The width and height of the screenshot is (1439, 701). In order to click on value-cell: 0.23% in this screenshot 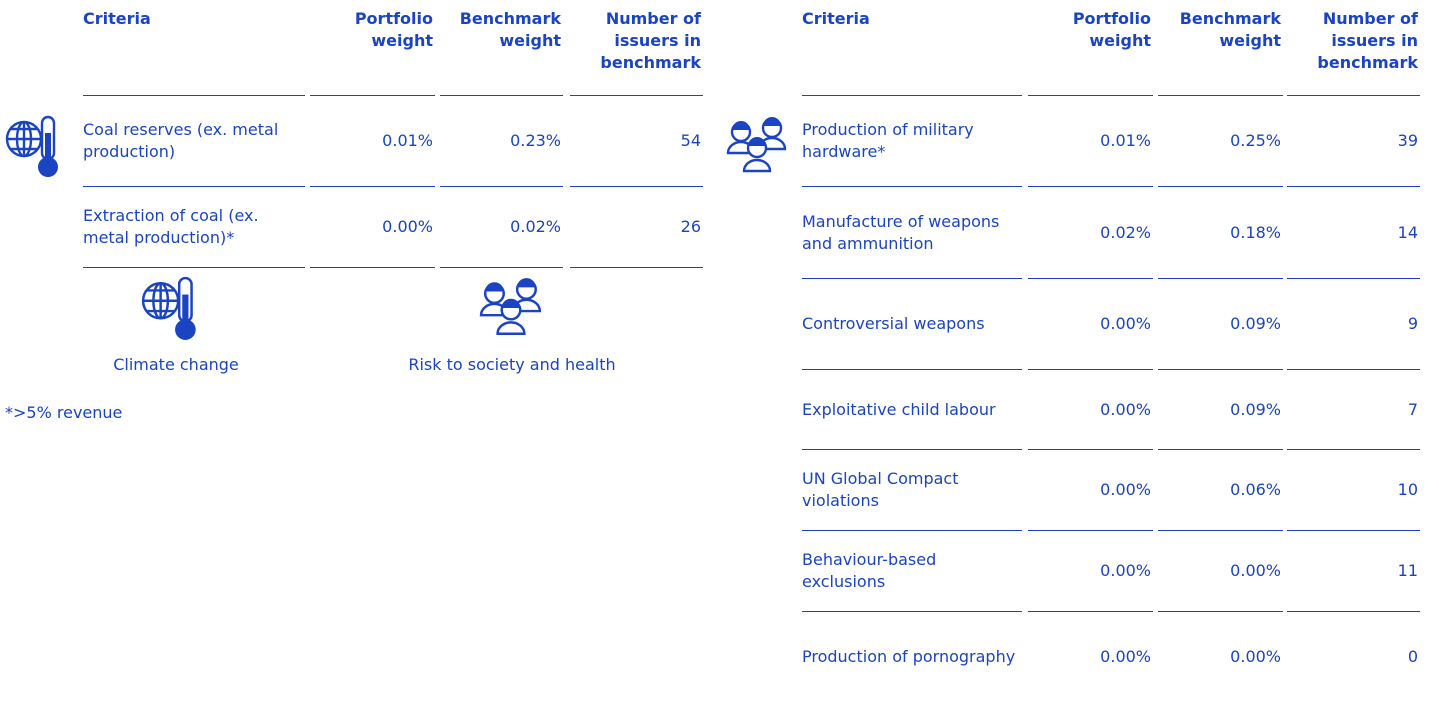, I will do `click(501, 141)`.